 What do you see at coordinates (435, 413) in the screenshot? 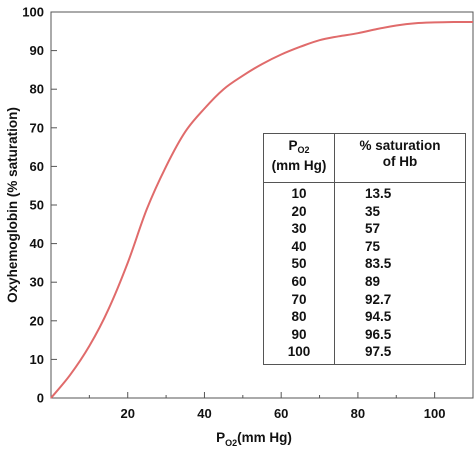
I see `x-tick-label: 100` at bounding box center [435, 413].